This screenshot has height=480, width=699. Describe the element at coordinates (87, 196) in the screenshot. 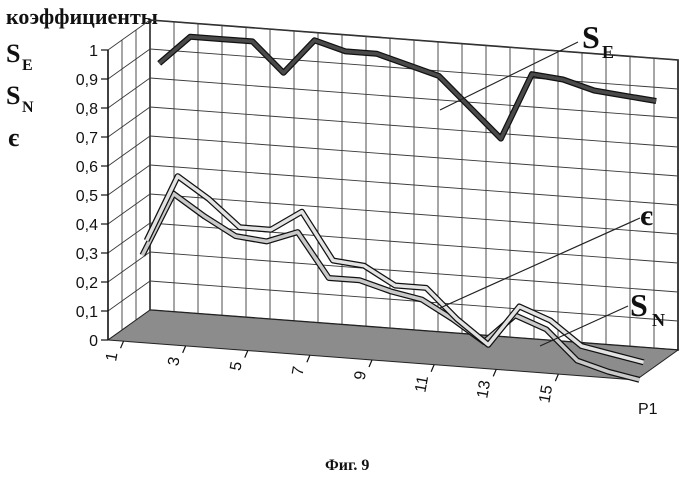

I see `y-tick-label: 0,5` at that location.